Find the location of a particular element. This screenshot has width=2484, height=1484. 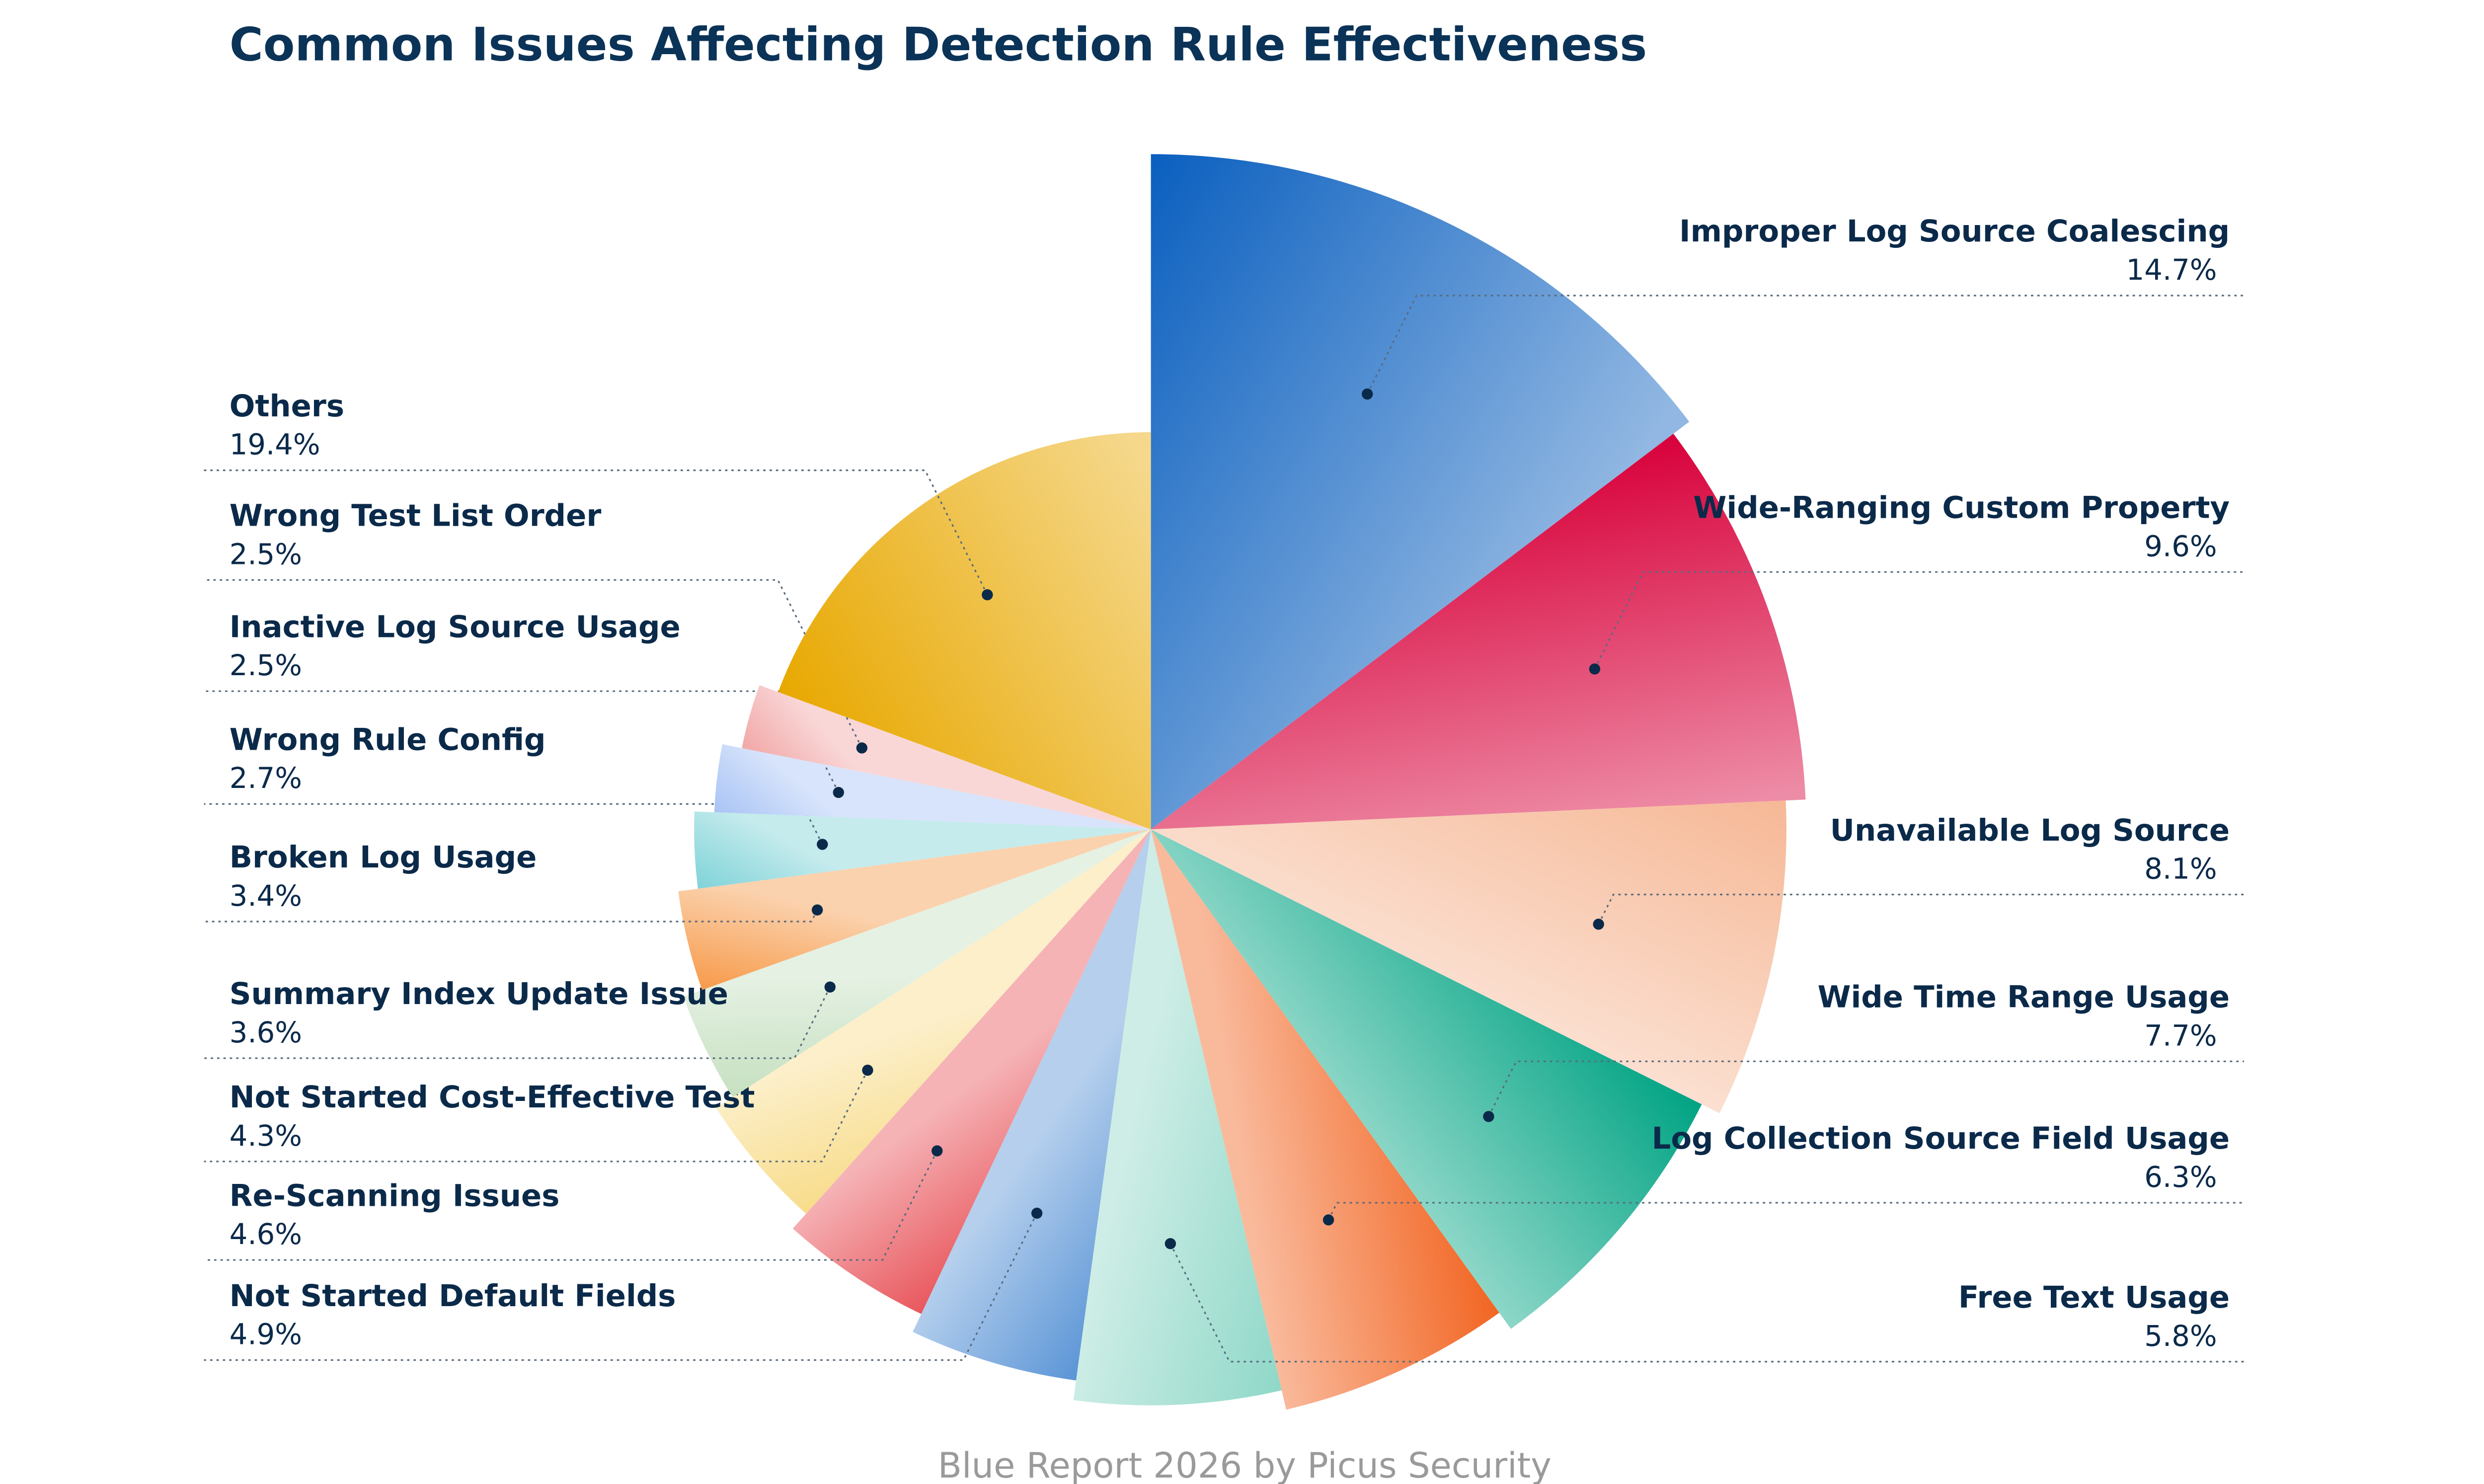

slice-value: 9.6% is located at coordinates (2181, 546).